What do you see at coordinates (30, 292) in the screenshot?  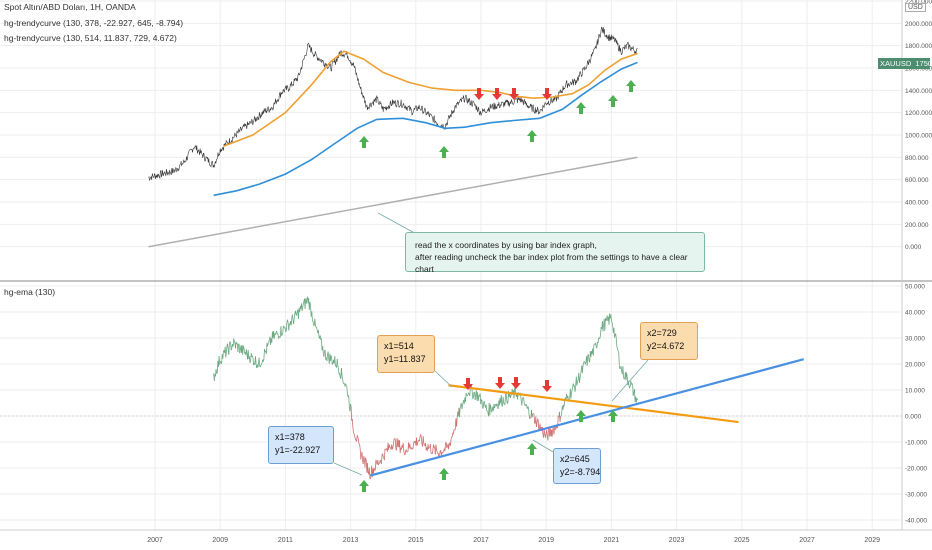 I see `oscillator-legend: hg-ema (130)` at bounding box center [30, 292].